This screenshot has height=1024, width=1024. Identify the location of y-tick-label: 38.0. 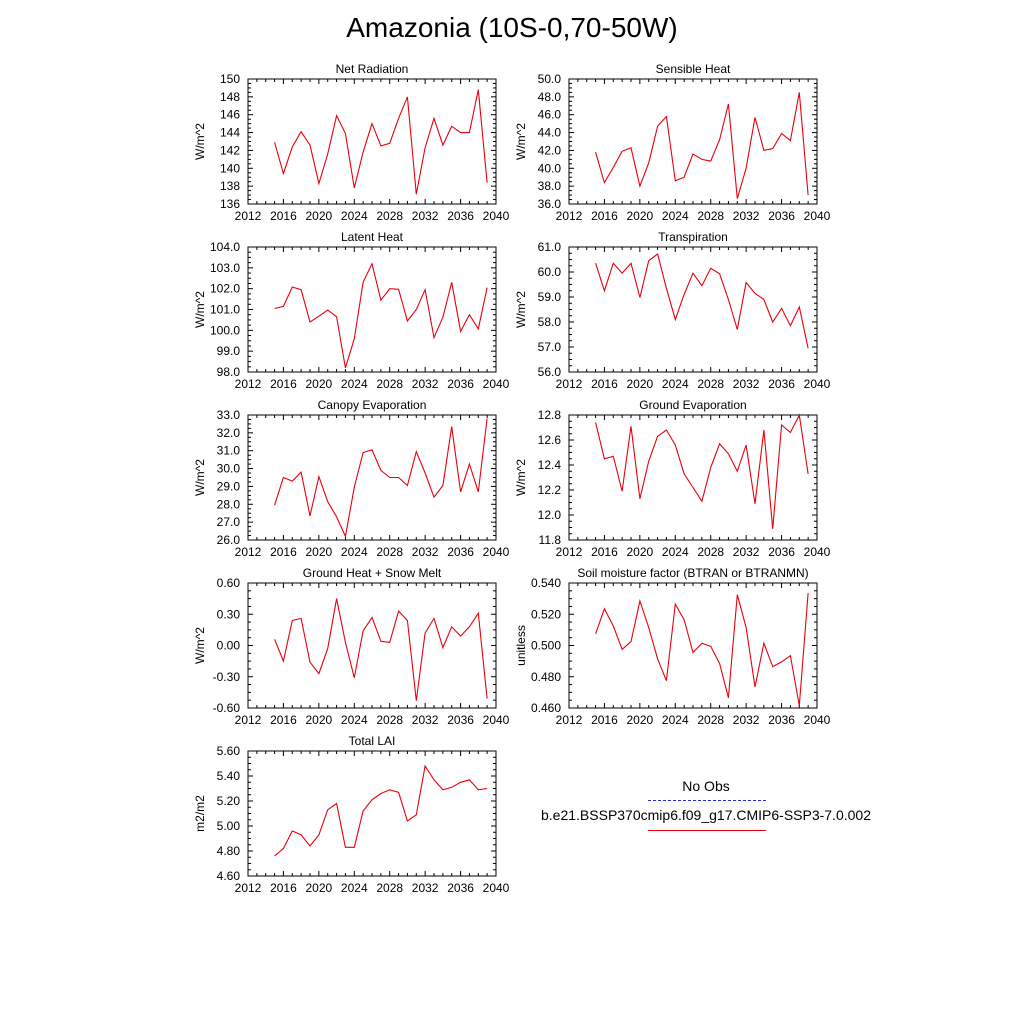
(550, 186).